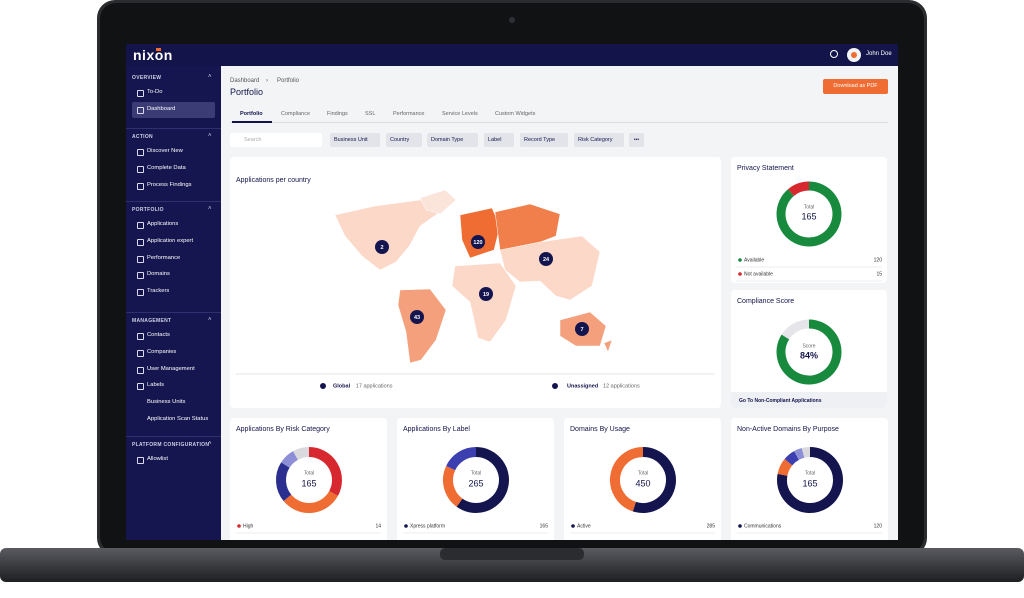 The width and height of the screenshot is (1024, 598). Describe the element at coordinates (512, 55) in the screenshot. I see `top-bar` at that location.